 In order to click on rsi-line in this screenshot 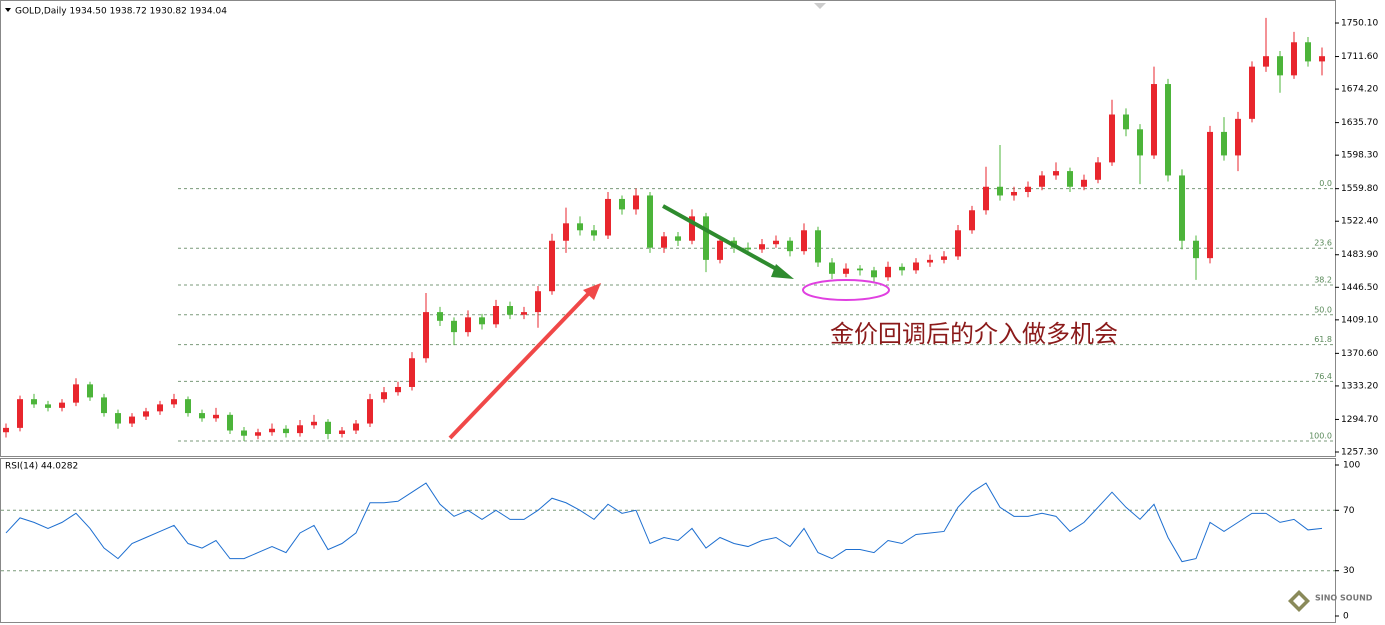, I will do `click(664, 522)`.